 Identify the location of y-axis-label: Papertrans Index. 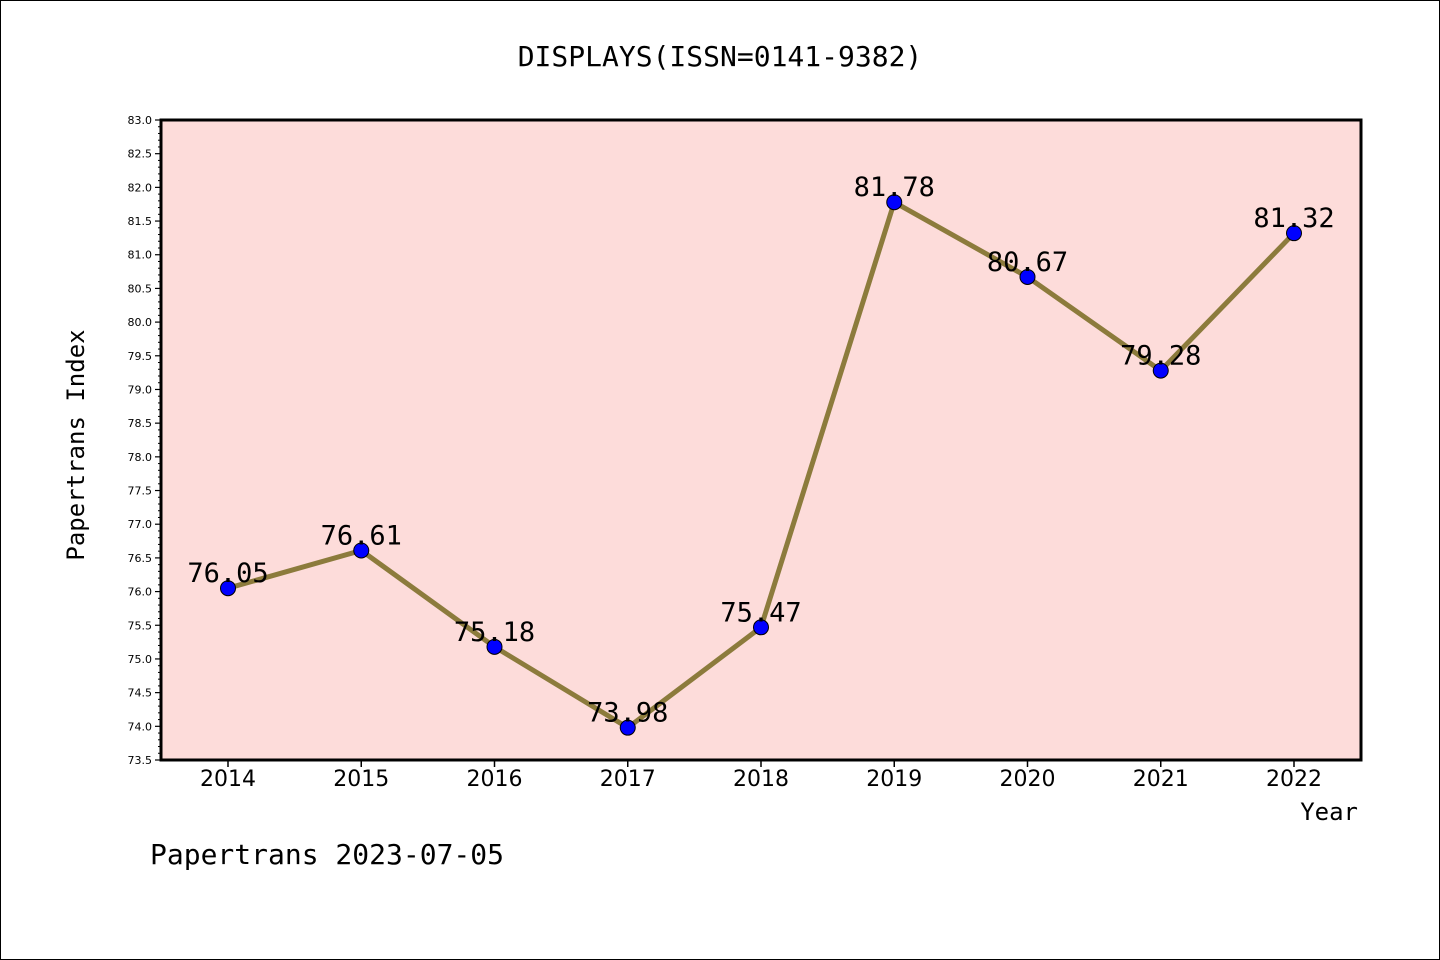
(76, 444).